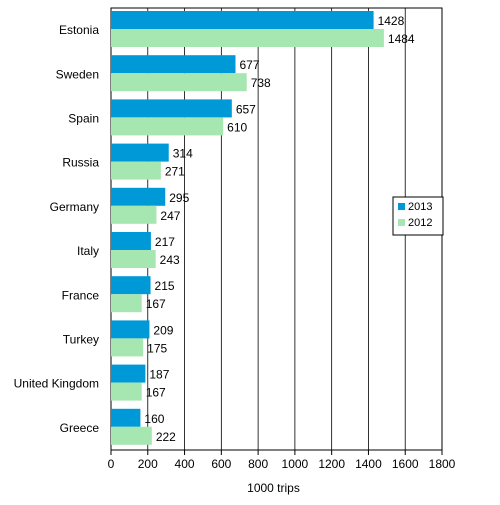 The height and width of the screenshot is (505, 500). Describe the element at coordinates (420, 223) in the screenshot. I see `legend-label: 2012` at that location.